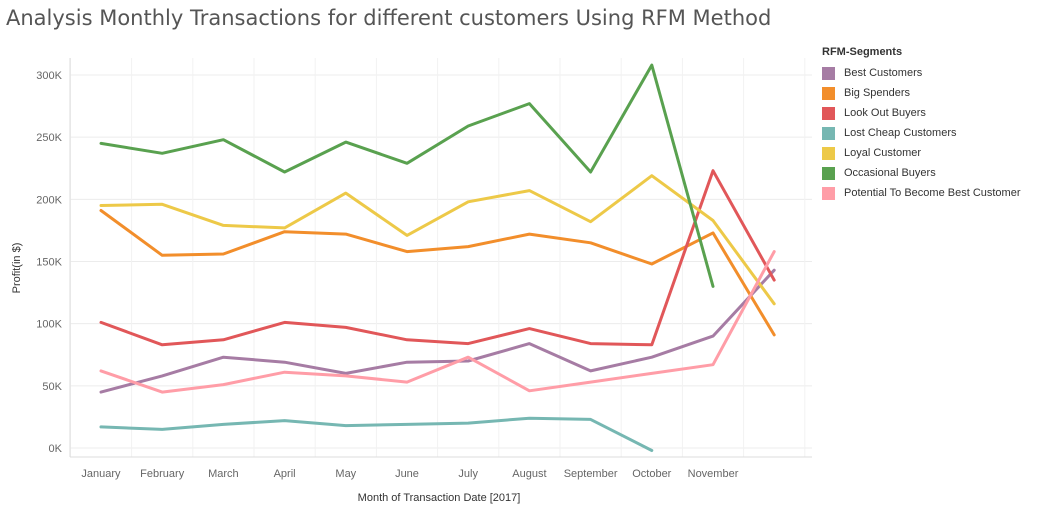 The width and height of the screenshot is (1050, 512). Describe the element at coordinates (49, 200) in the screenshot. I see `y-tick-label: 200K` at that location.